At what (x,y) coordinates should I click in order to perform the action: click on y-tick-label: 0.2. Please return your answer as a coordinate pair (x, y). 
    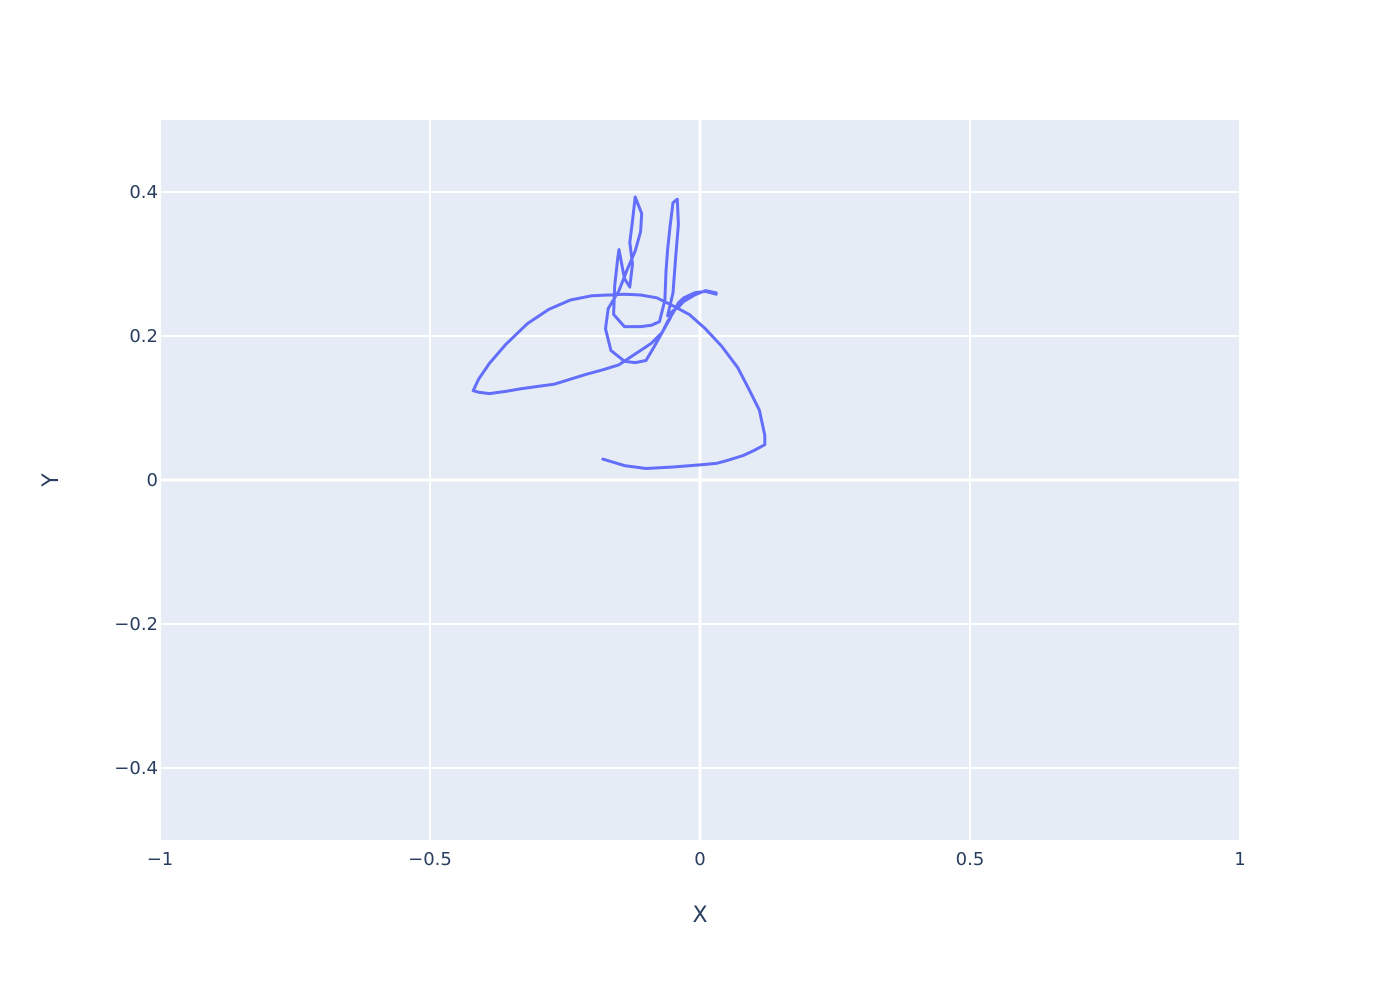
    Looking at the image, I should click on (143, 336).